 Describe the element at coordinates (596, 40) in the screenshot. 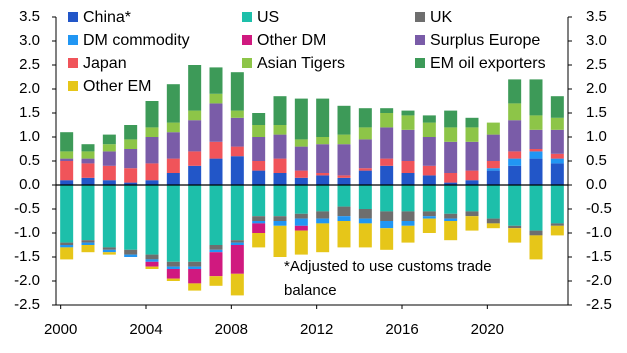

I see `y2-tick-label: 3.0` at that location.